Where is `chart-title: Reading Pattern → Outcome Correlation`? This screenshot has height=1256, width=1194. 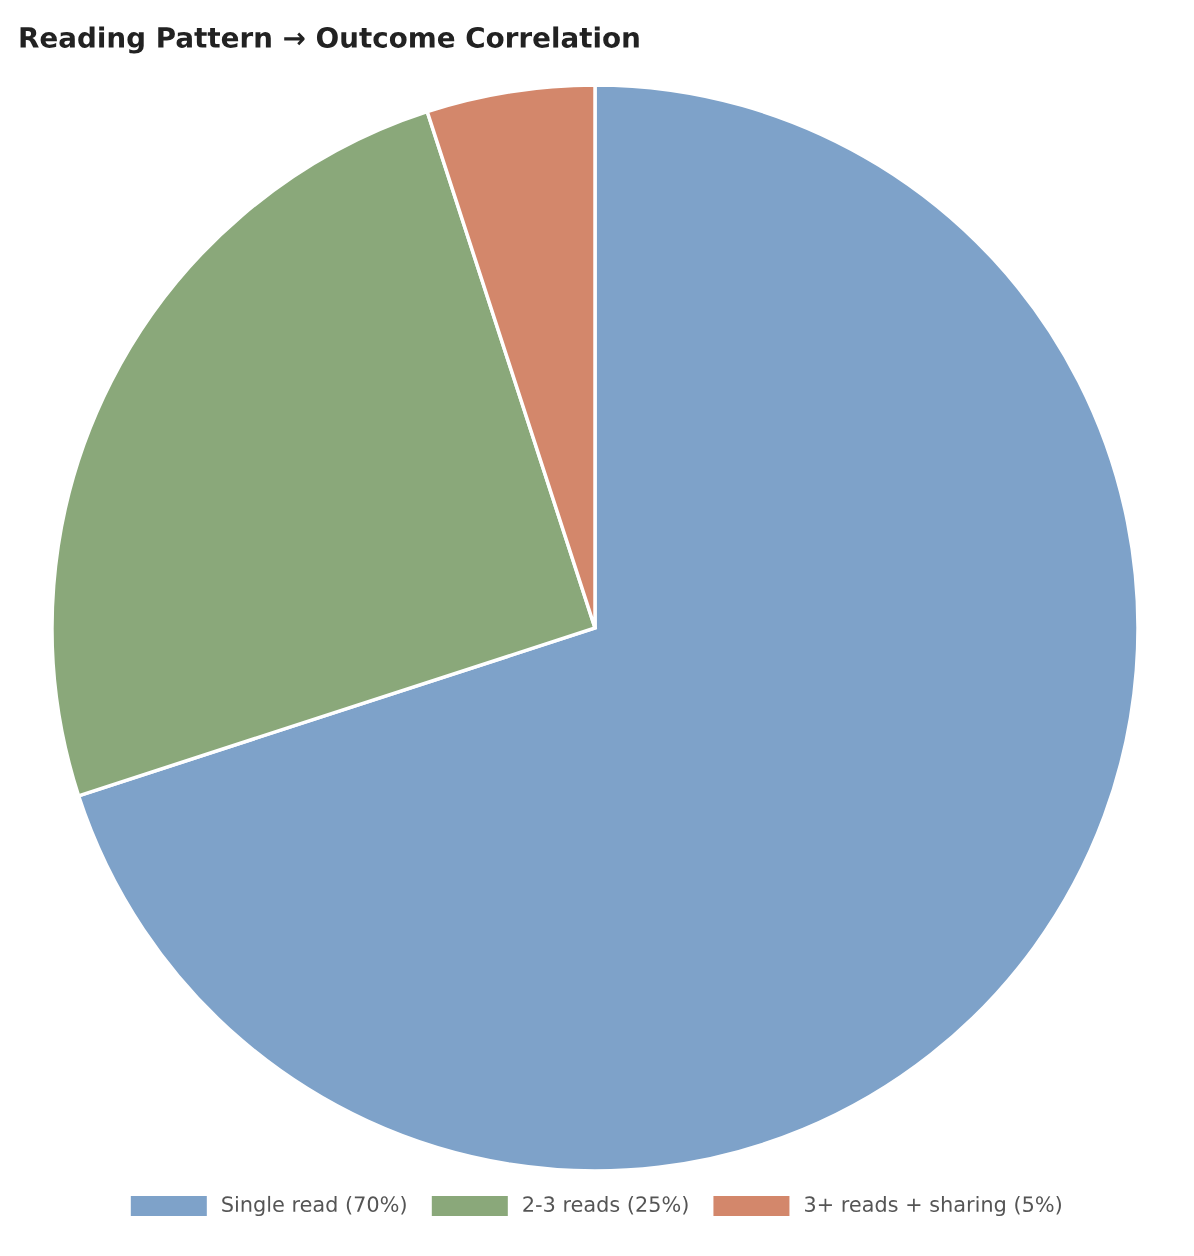
chart-title: Reading Pattern → Outcome Correlation is located at coordinates (329, 40).